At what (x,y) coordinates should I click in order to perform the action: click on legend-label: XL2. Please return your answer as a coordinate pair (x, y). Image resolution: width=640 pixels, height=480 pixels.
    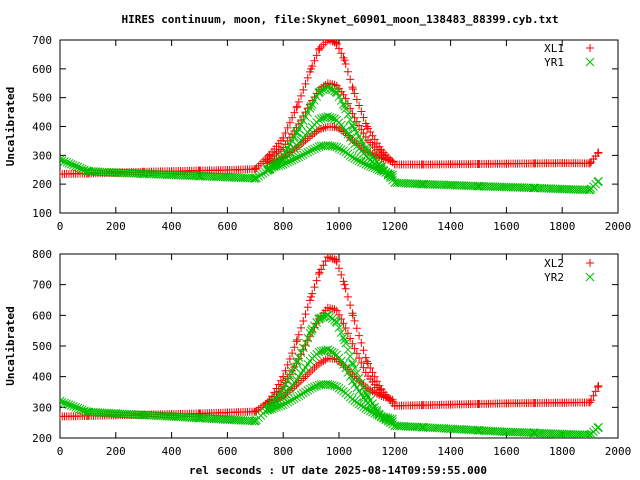
    Looking at the image, I should click on (554, 263).